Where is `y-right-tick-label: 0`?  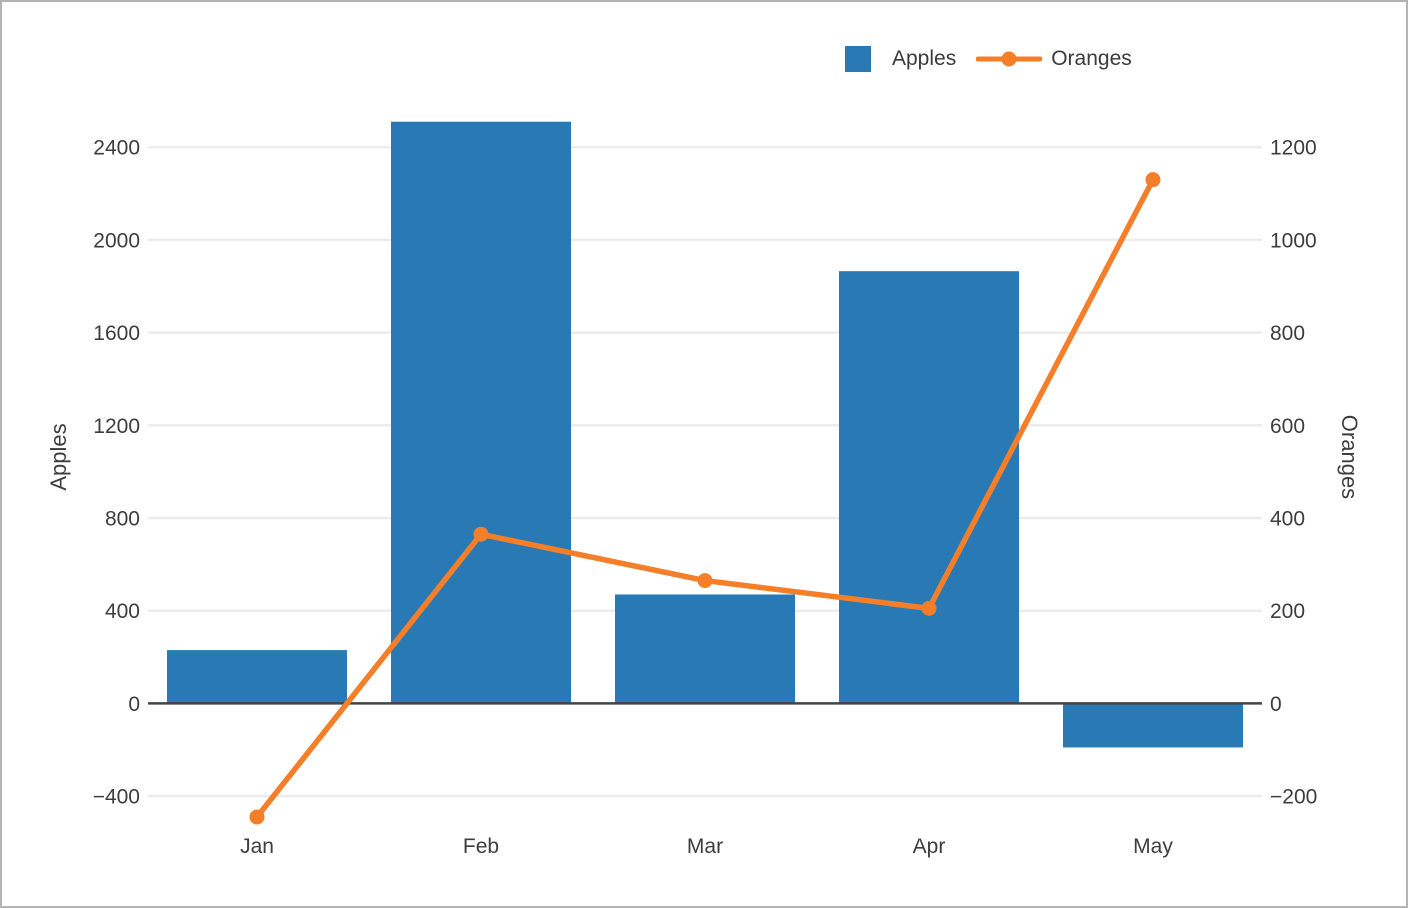
y-right-tick-label: 0 is located at coordinates (1276, 704).